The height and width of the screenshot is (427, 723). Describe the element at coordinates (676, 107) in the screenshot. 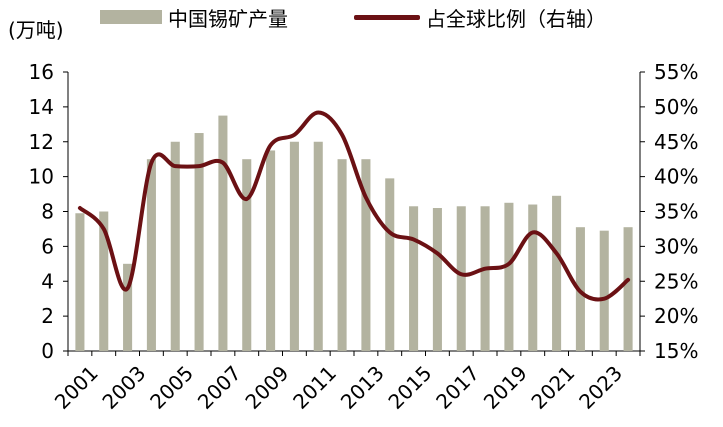

I see `y-right-tick-label: 50%` at that location.